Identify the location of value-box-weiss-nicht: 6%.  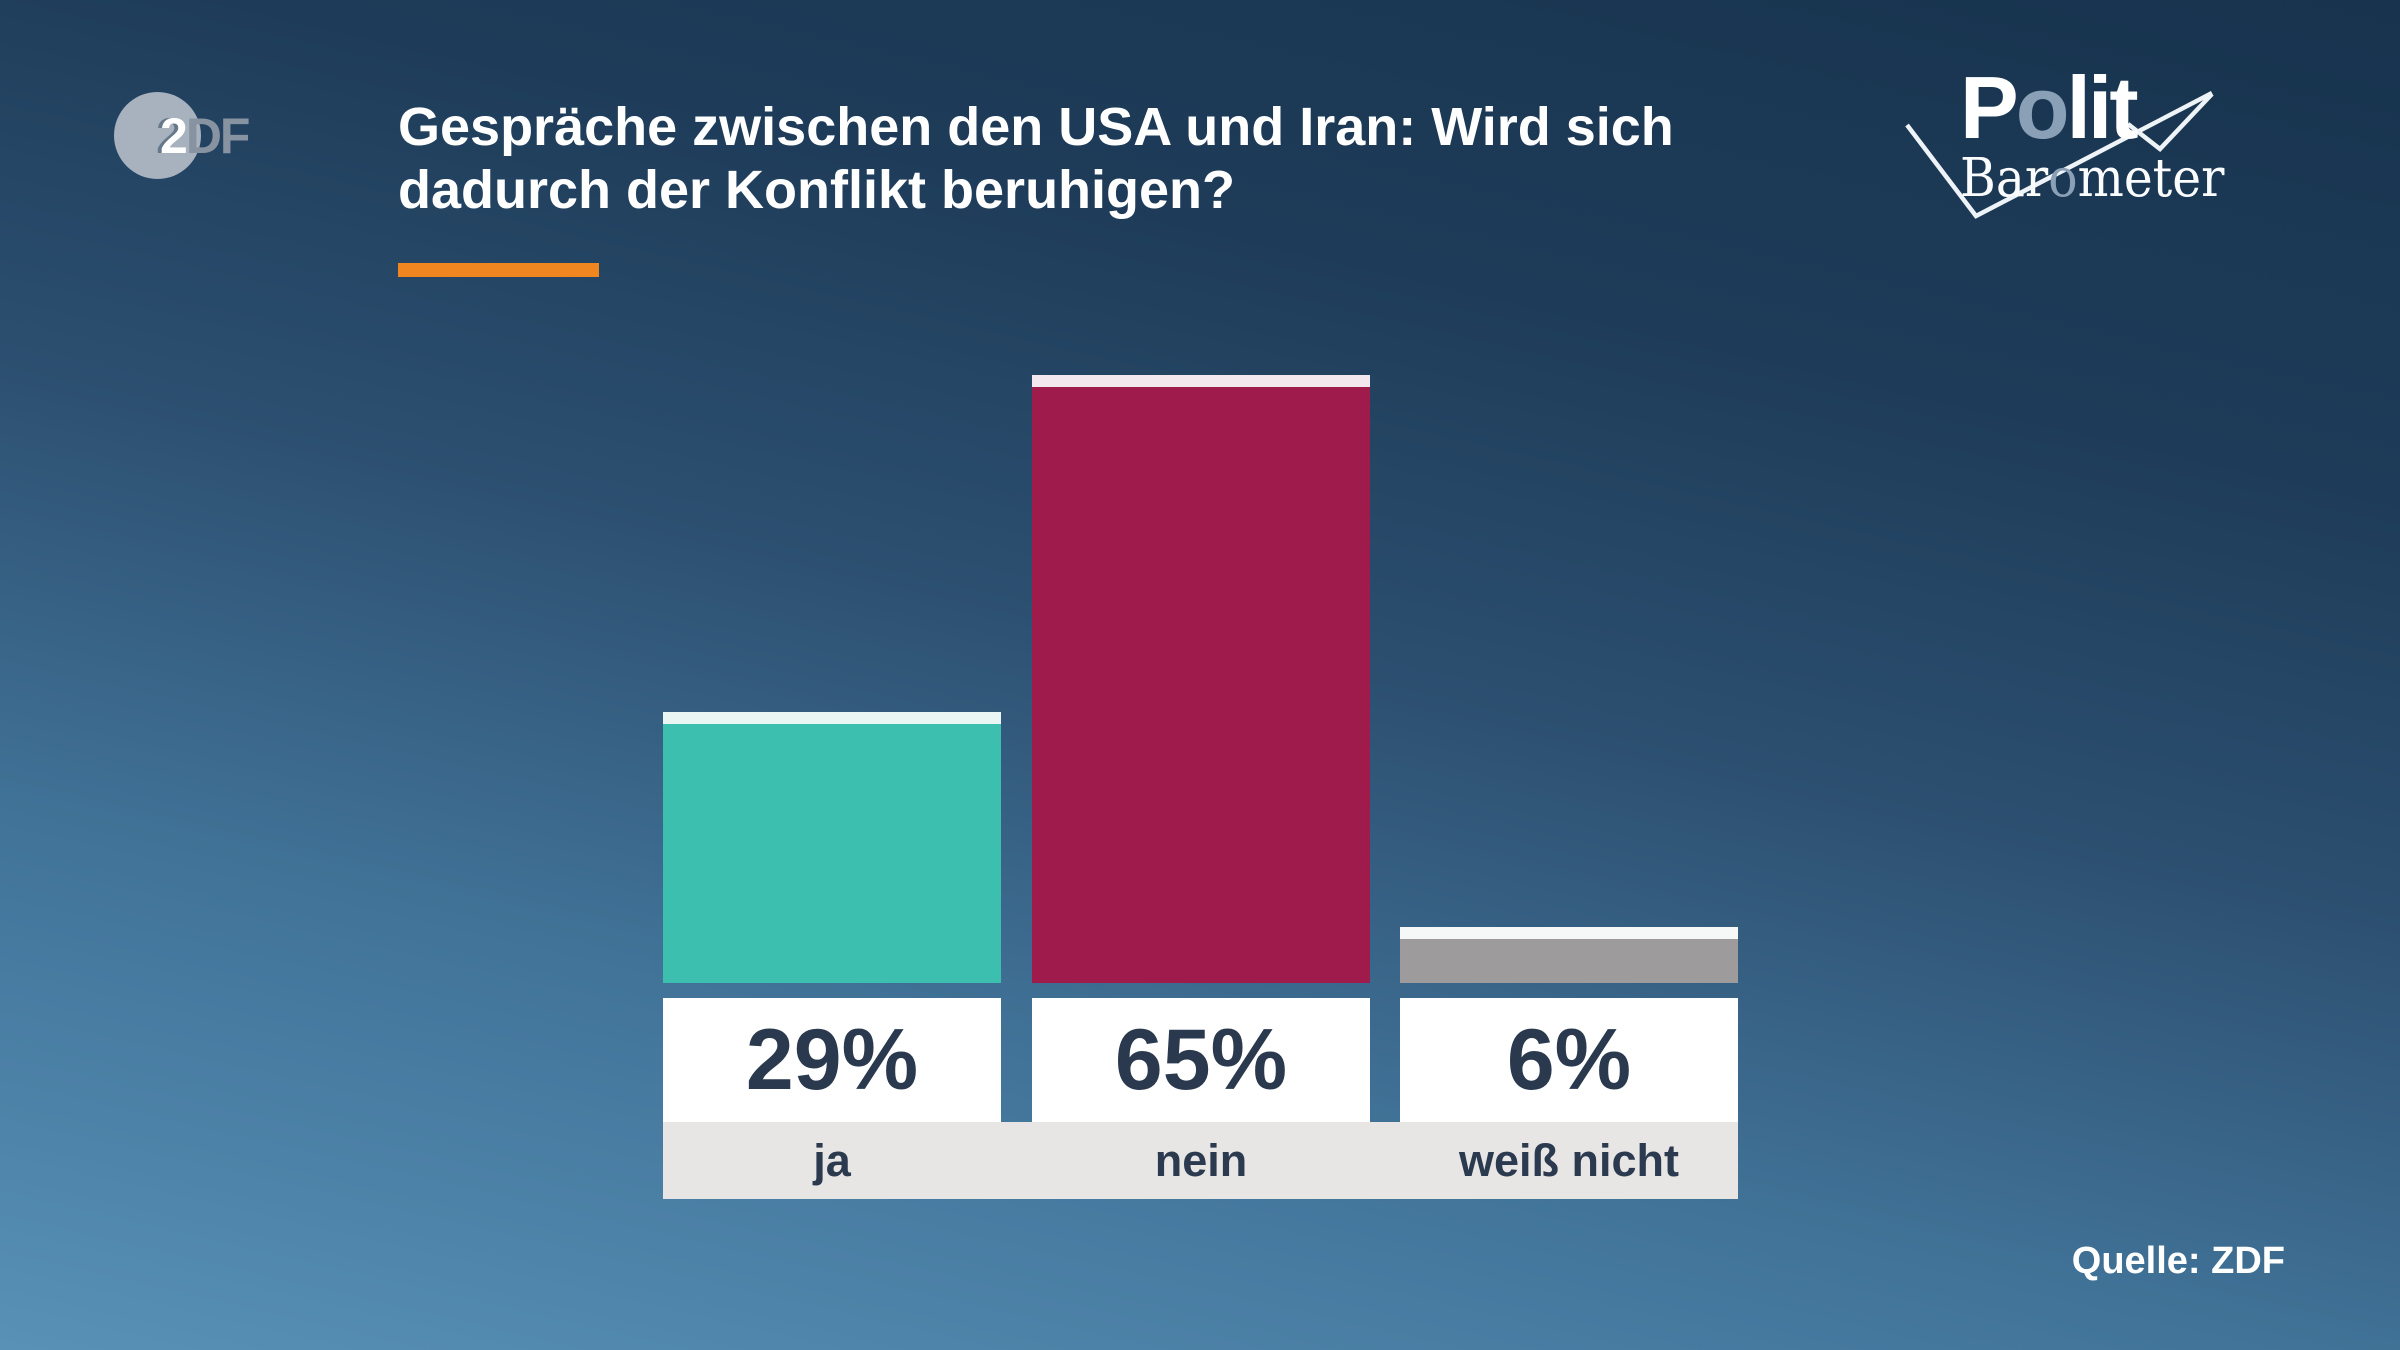
(1569, 1060).